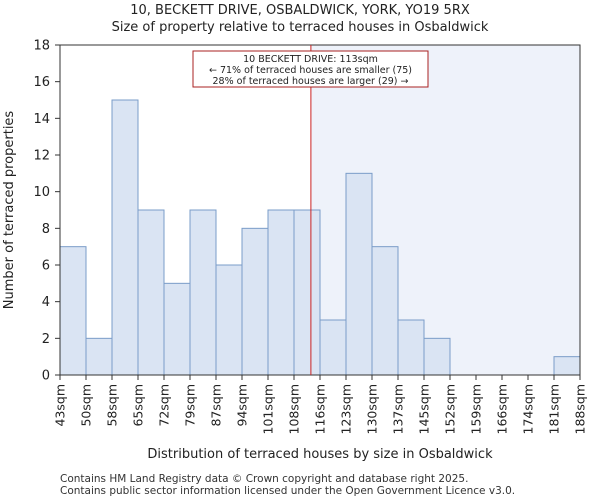 The image size is (600, 500). I want to click on y-tick-label: 0, so click(46, 376).